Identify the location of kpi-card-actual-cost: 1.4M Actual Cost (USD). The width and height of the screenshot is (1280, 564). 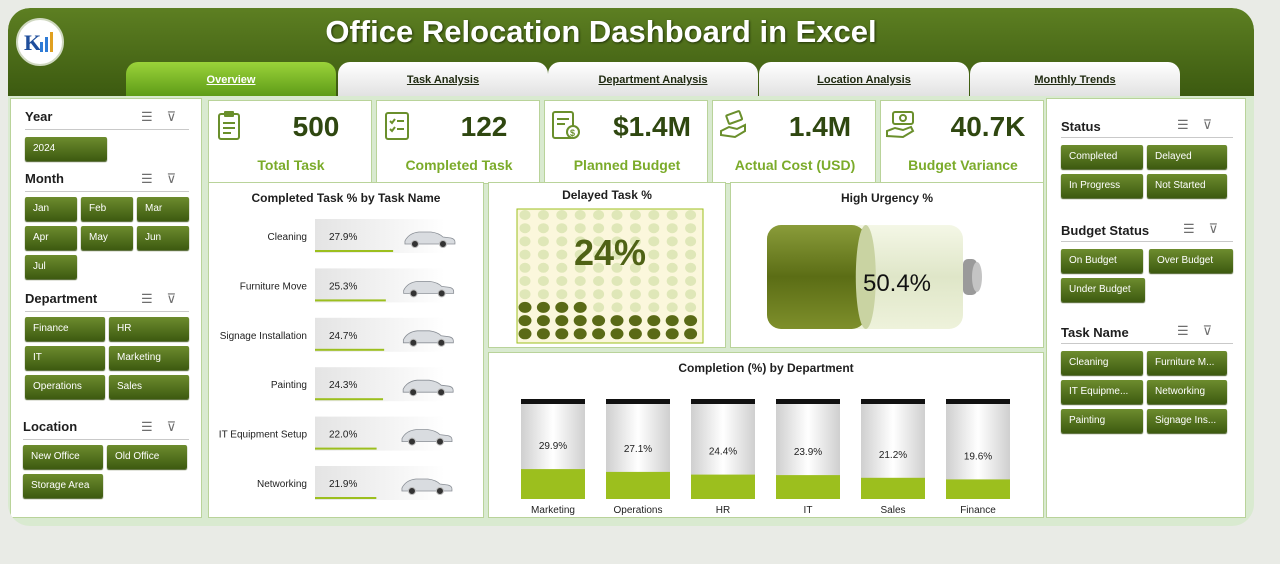
(794, 142).